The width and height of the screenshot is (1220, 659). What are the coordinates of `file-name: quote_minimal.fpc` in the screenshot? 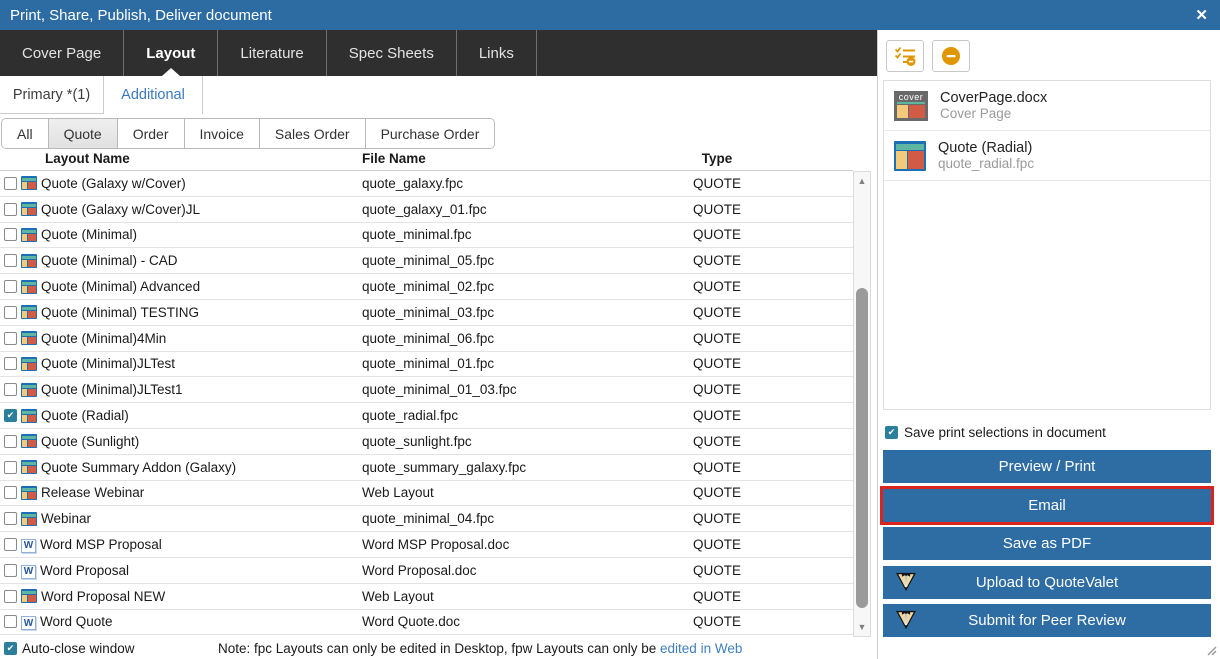 It's located at (417, 235).